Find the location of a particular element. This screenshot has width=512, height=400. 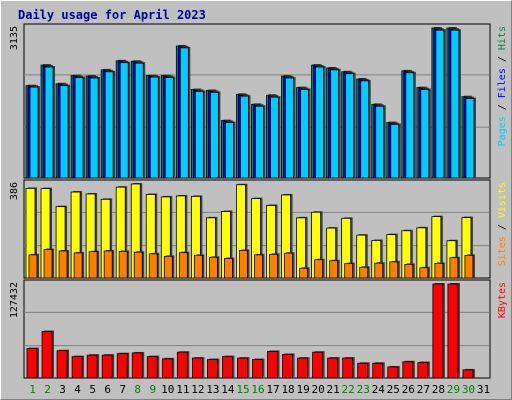

legend-pages: Pages is located at coordinates (502, 131).